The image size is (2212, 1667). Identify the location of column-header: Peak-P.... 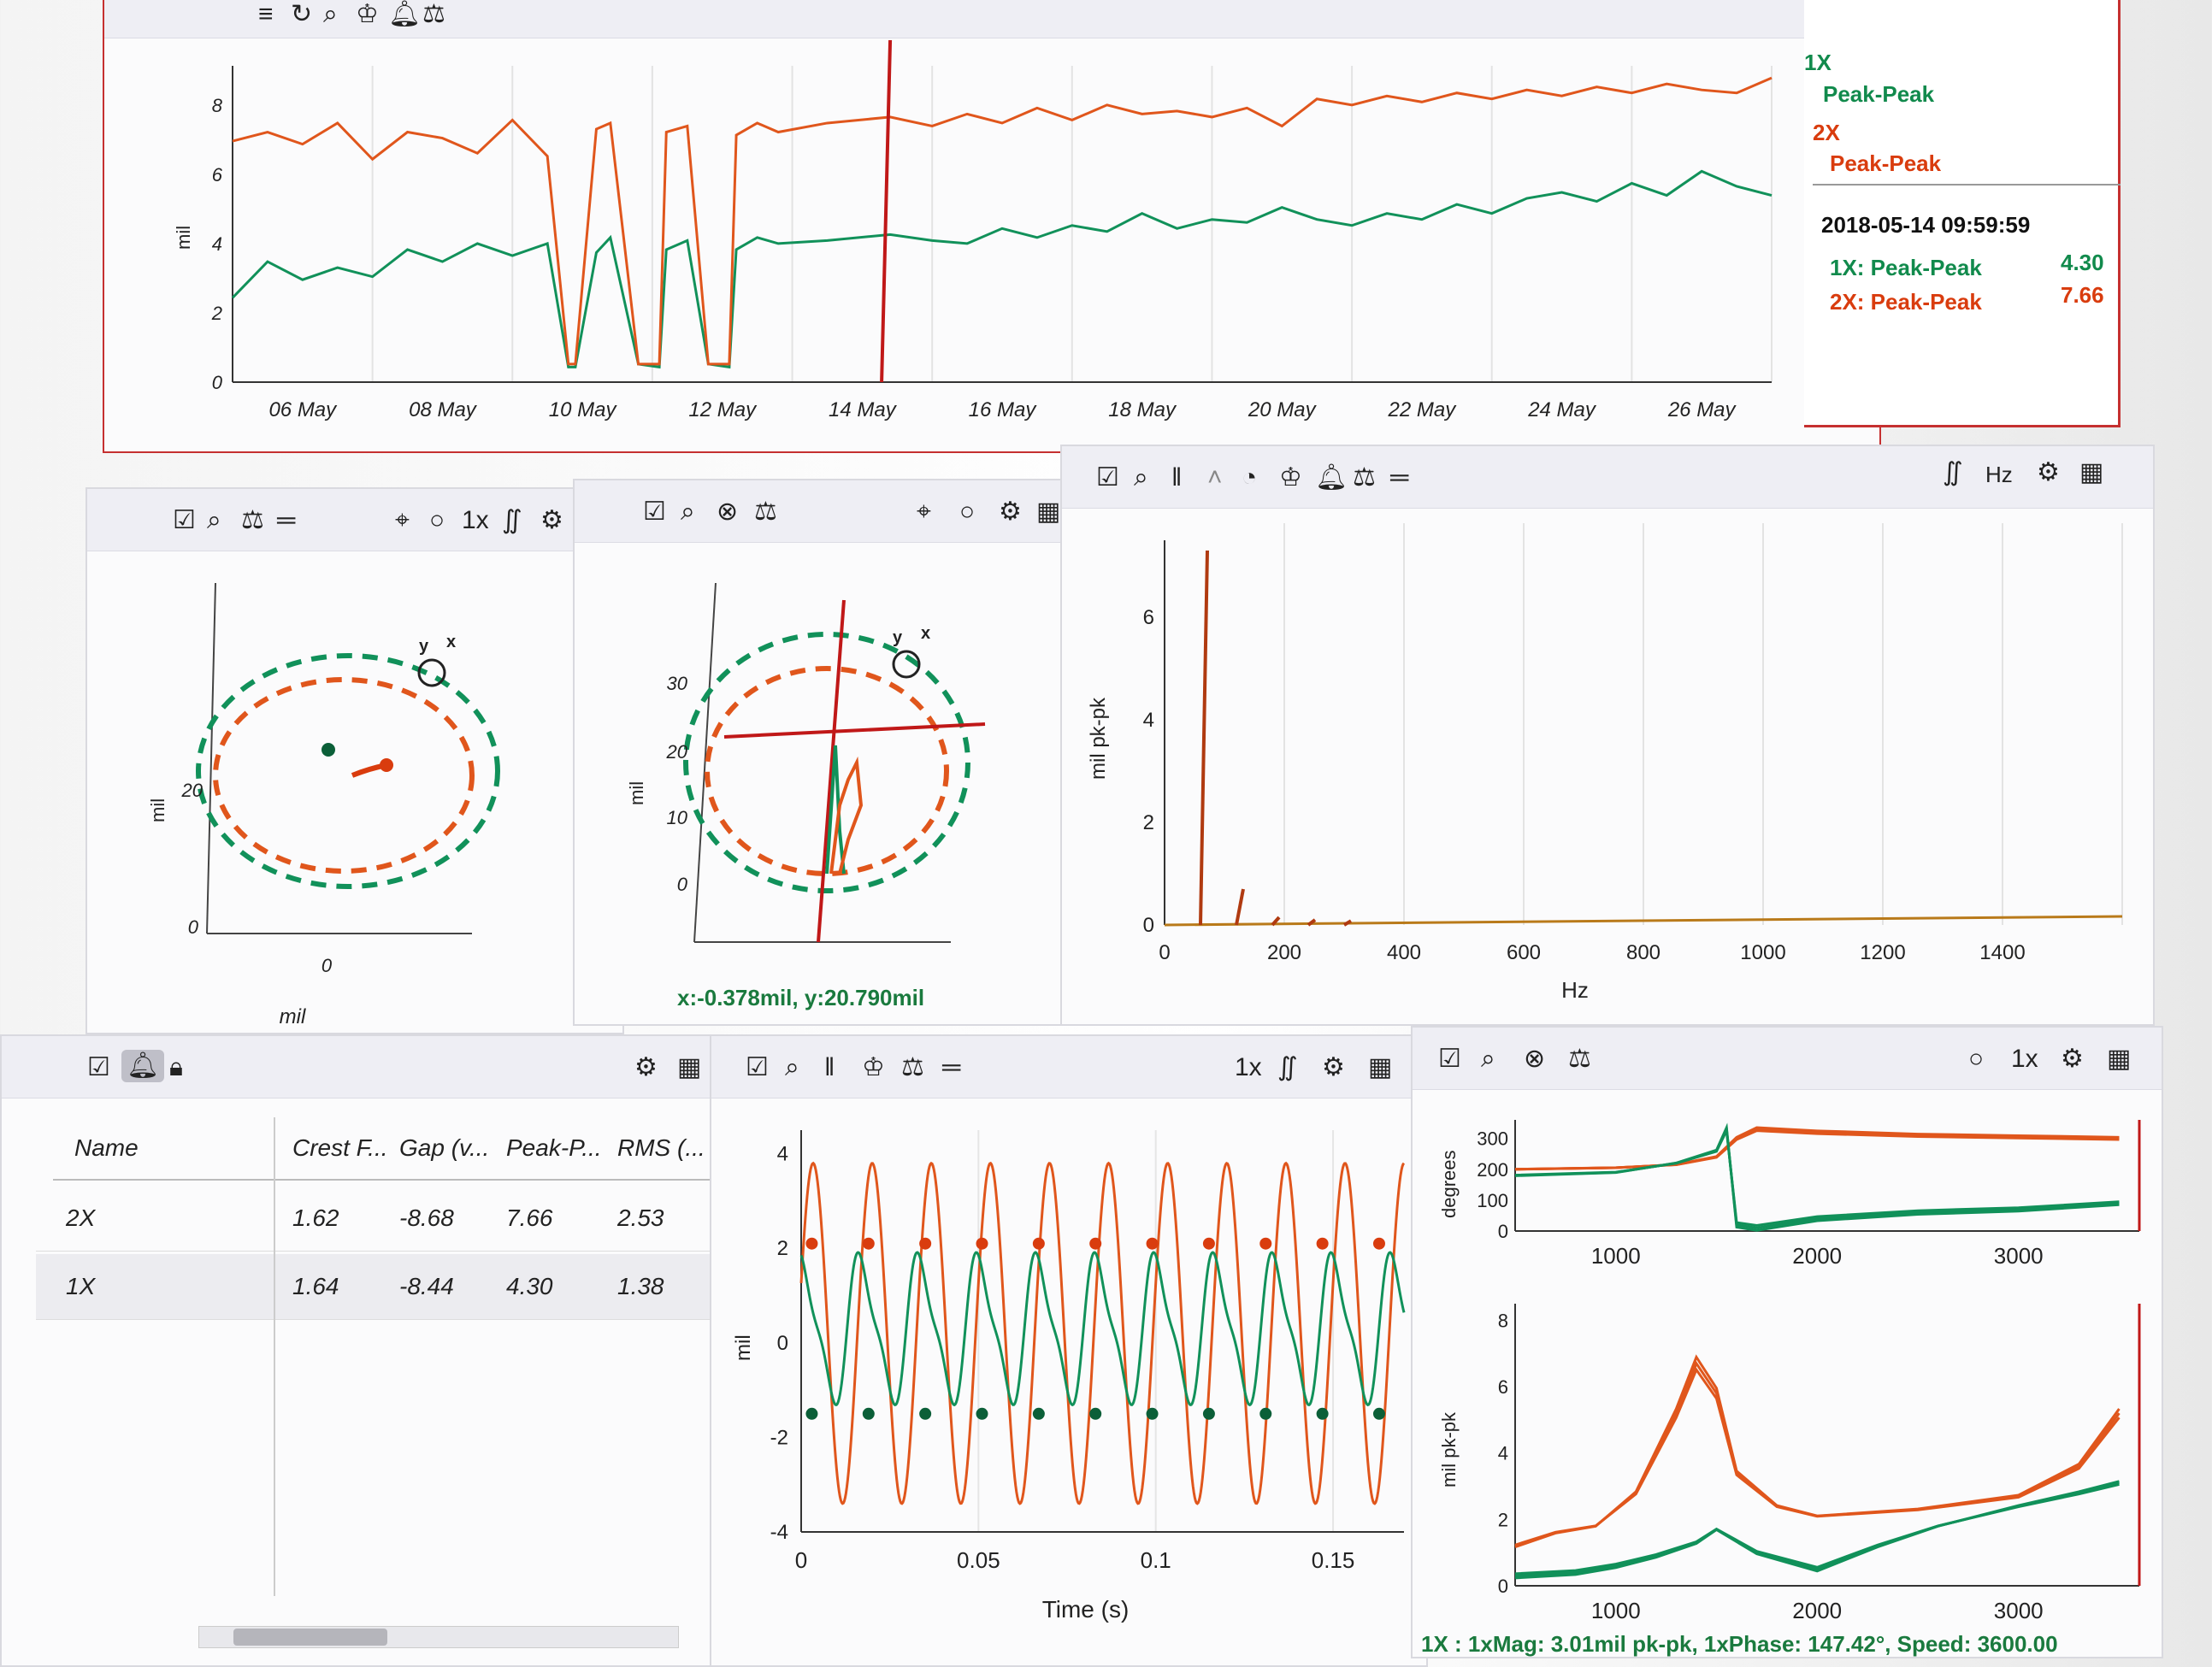
(554, 1147).